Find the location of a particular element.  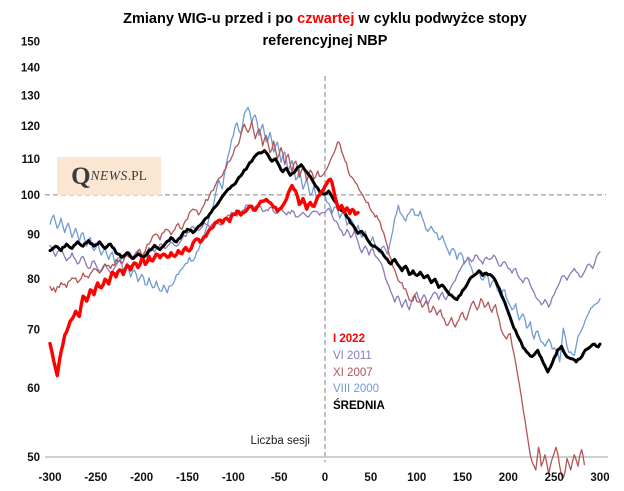

watermark-news: NEWS is located at coordinates (109, 175).